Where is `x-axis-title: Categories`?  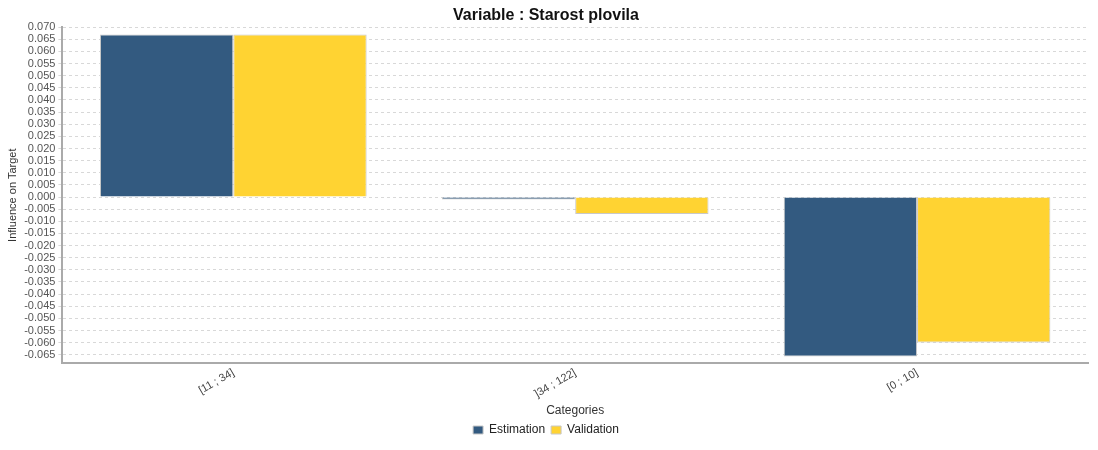
x-axis-title: Categories is located at coordinates (575, 410).